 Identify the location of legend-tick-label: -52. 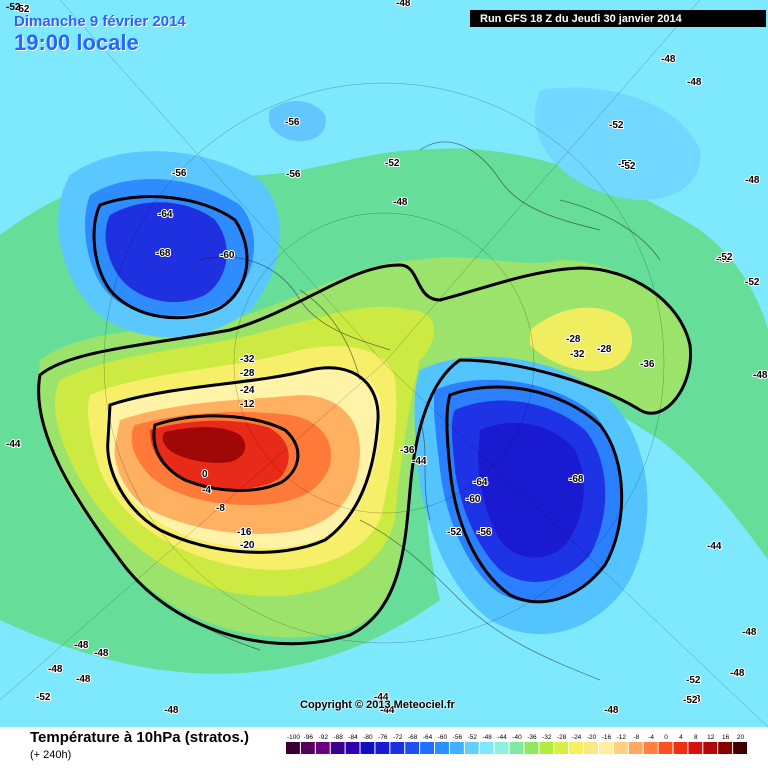
(473, 737).